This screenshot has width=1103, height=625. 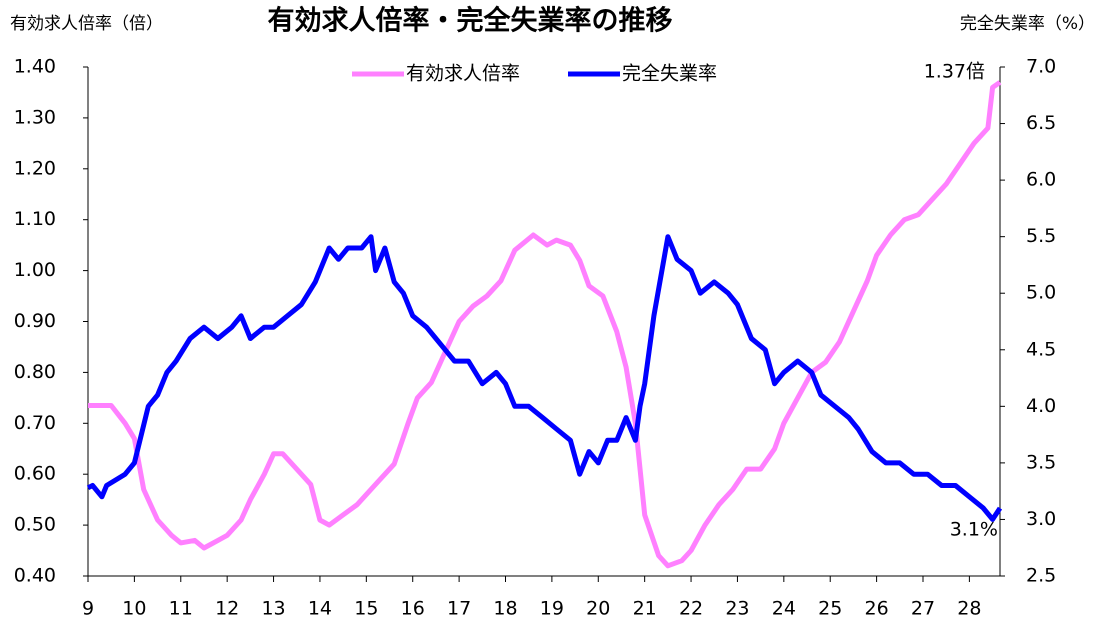 What do you see at coordinates (35, 67) in the screenshot?
I see `y-tick-label: 1.40` at bounding box center [35, 67].